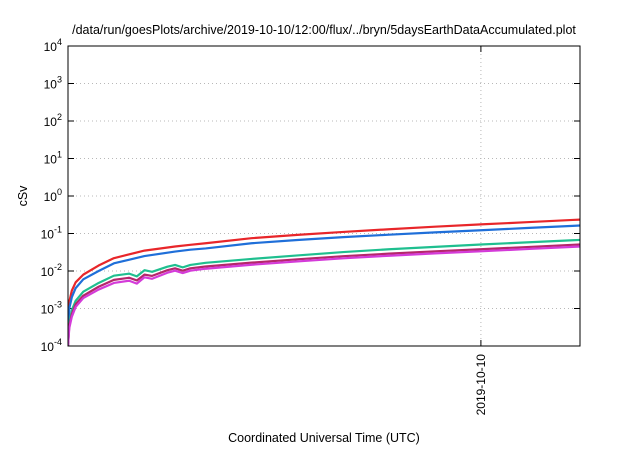 This screenshot has width=640, height=453. What do you see at coordinates (53, 195) in the screenshot?
I see `y-tick-label: 10⁰` at bounding box center [53, 195].